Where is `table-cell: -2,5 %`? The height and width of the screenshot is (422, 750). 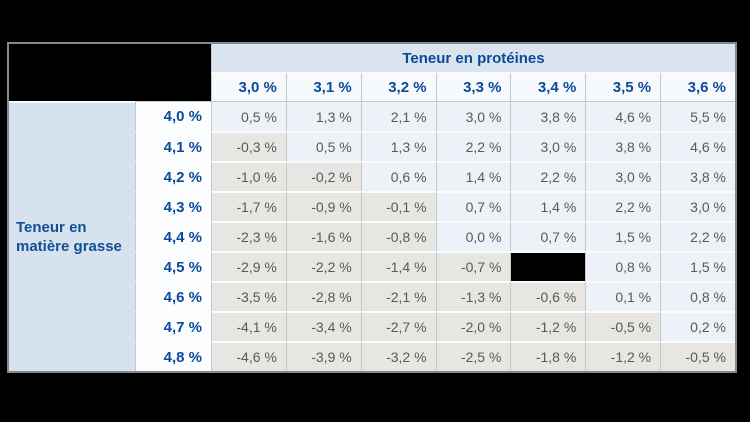
table-cell: -2,5 % is located at coordinates (473, 356).